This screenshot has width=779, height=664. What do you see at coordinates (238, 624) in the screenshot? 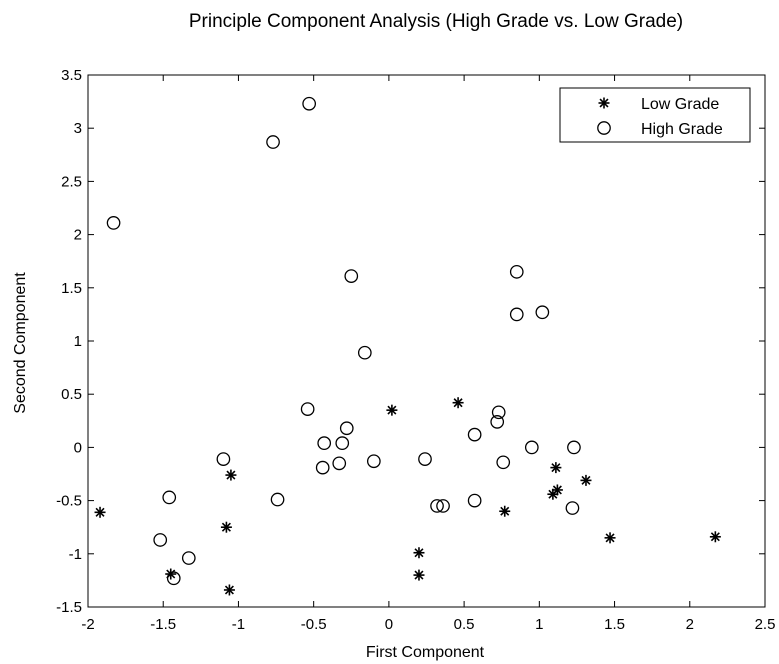
I see `x-tick-label: -1` at bounding box center [238, 624].